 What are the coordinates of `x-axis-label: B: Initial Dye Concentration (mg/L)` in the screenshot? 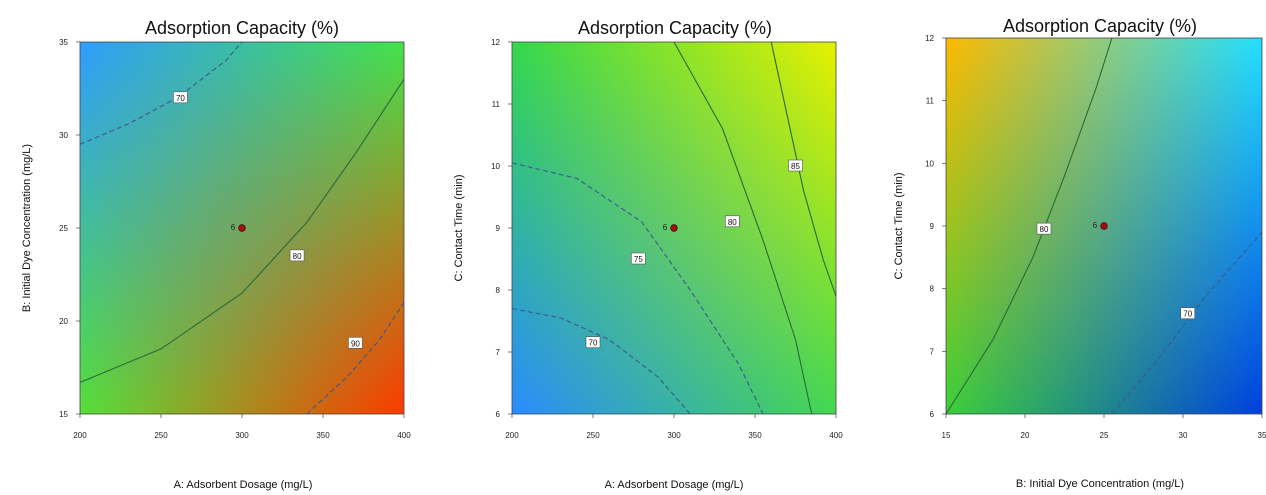 It's located at (1100, 484).